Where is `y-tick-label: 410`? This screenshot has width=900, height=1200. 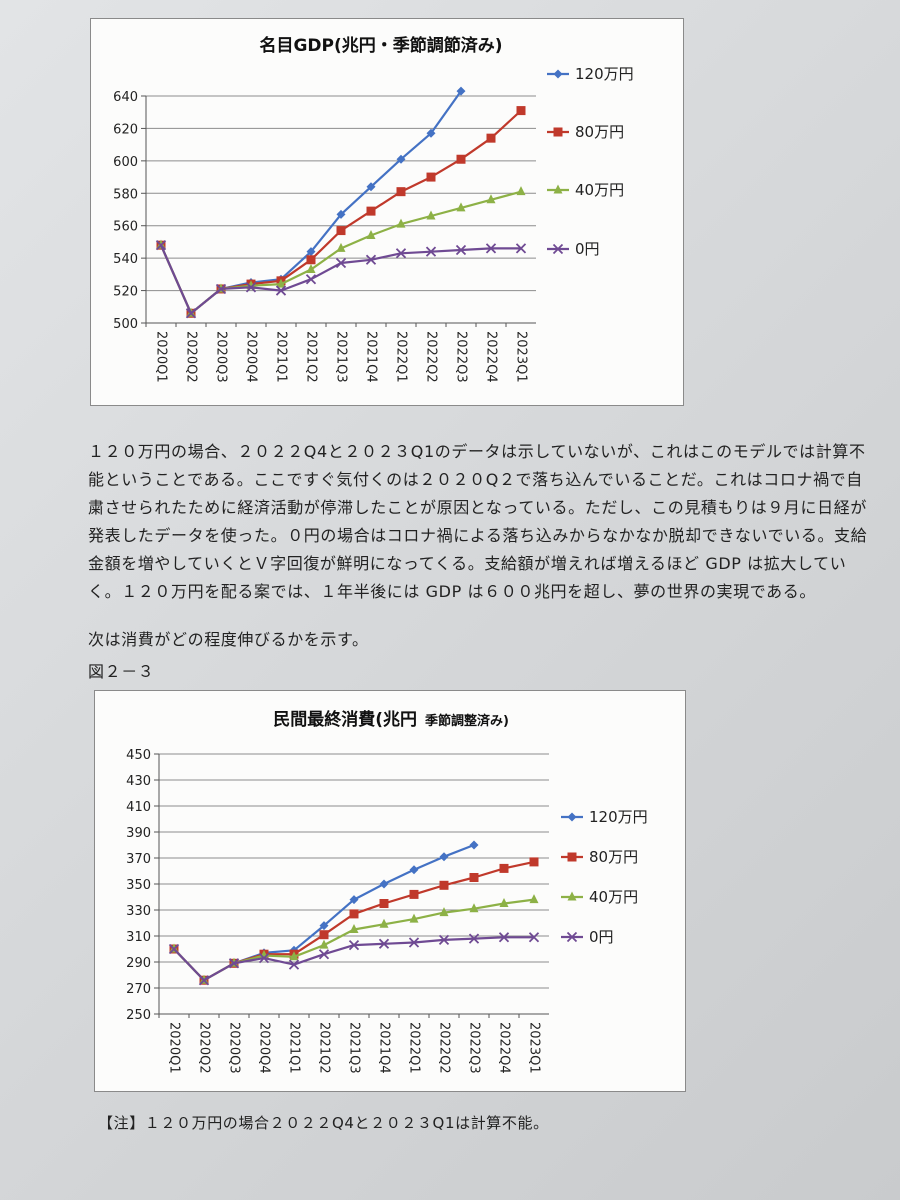
y-tick-label: 410 is located at coordinates (138, 807).